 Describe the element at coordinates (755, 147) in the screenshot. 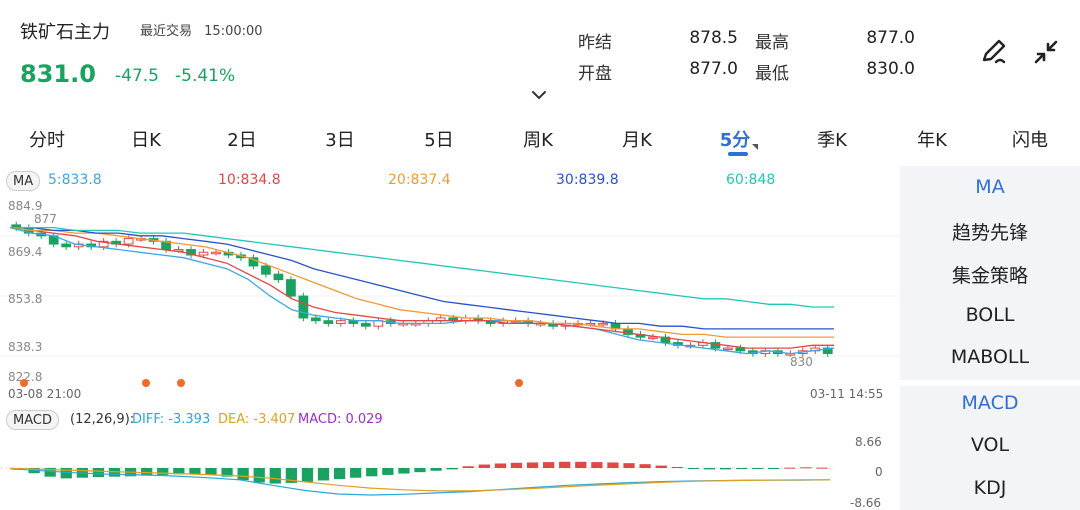

I see `tab-dropdown-caret` at that location.